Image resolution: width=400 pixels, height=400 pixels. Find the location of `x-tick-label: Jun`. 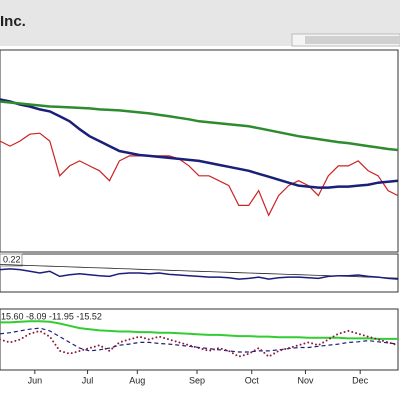

x-tick-label: Jun is located at coordinates (35, 380).